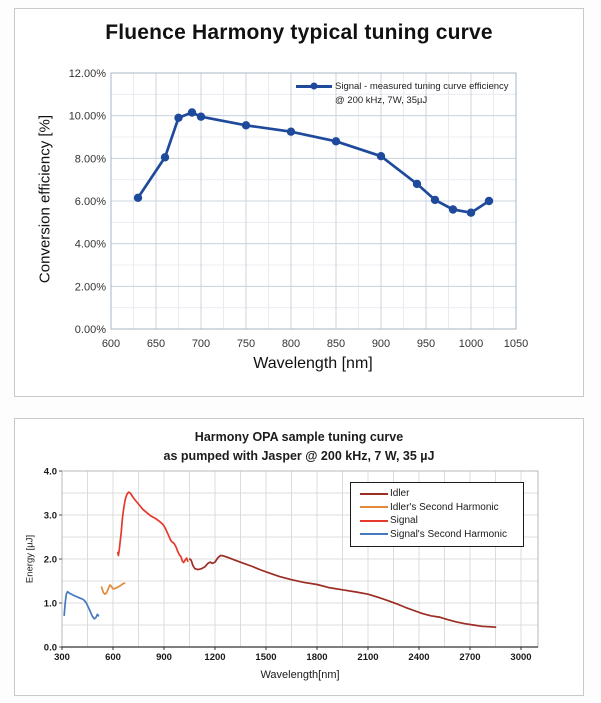 This screenshot has height=703, width=601. What do you see at coordinates (471, 344) in the screenshot?
I see `svg-text: 1000` at bounding box center [471, 344].